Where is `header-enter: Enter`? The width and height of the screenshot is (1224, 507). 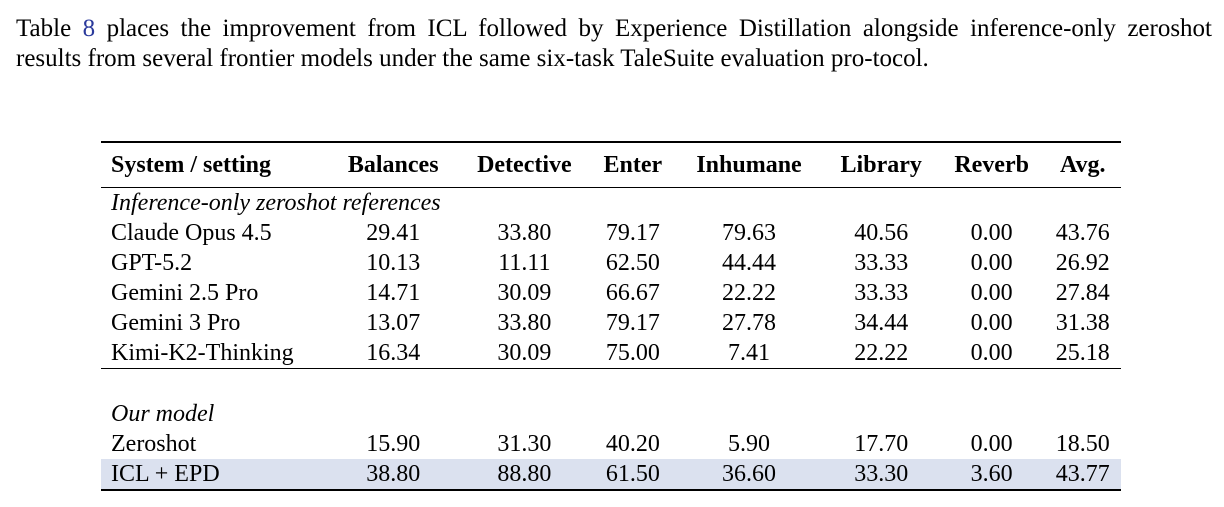
header-enter: Enter is located at coordinates (633, 165).